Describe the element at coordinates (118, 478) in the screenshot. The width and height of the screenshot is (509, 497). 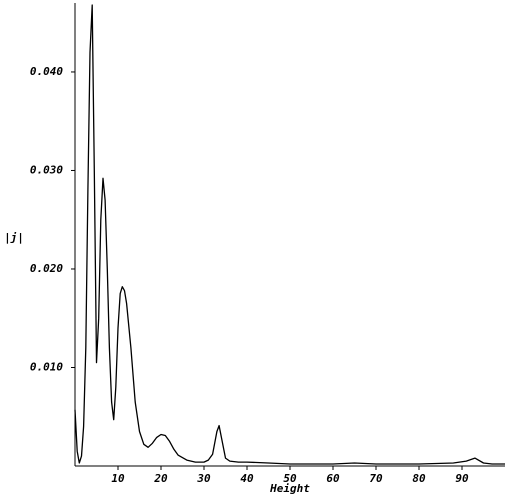
I see `x-tick-label: 10` at that location.